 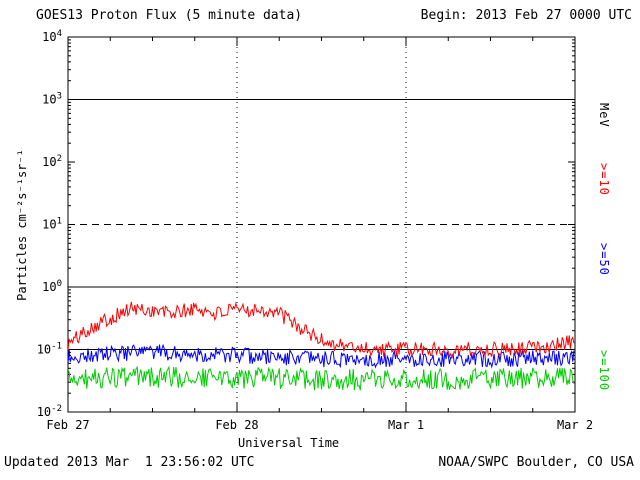 What do you see at coordinates (236, 425) in the screenshot?
I see `x-tick-label: Feb 28` at bounding box center [236, 425].